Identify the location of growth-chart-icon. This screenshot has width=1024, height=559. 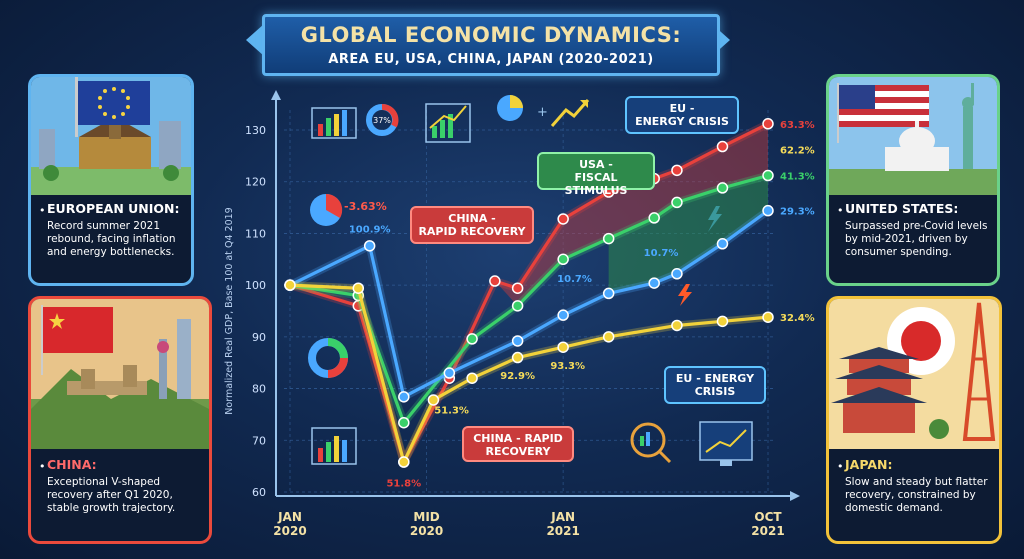
(448, 123).